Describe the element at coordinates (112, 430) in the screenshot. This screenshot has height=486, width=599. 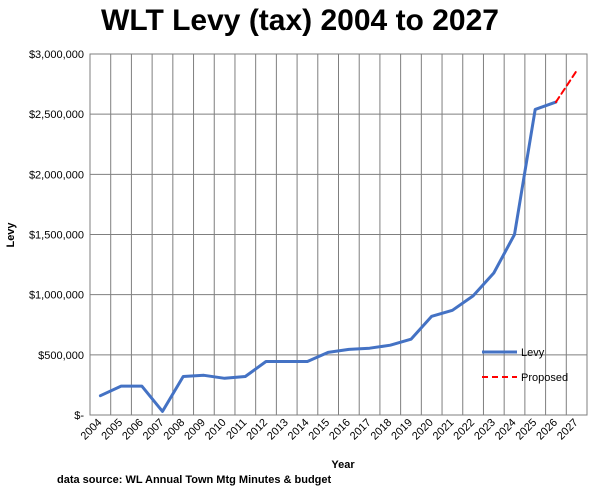
I see `x-tick-label: 2005` at that location.